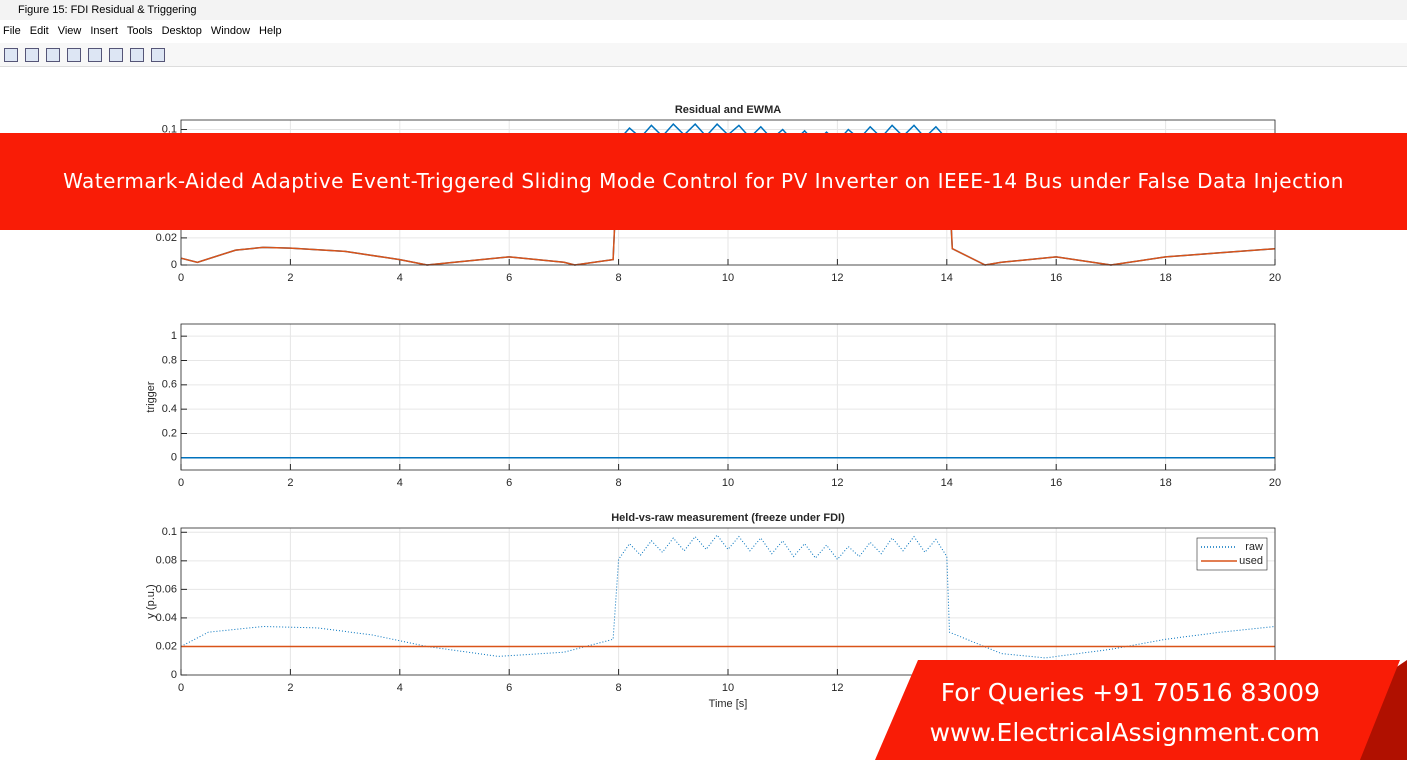  Describe the element at coordinates (230, 31) in the screenshot. I see `menu-item: Window` at that location.